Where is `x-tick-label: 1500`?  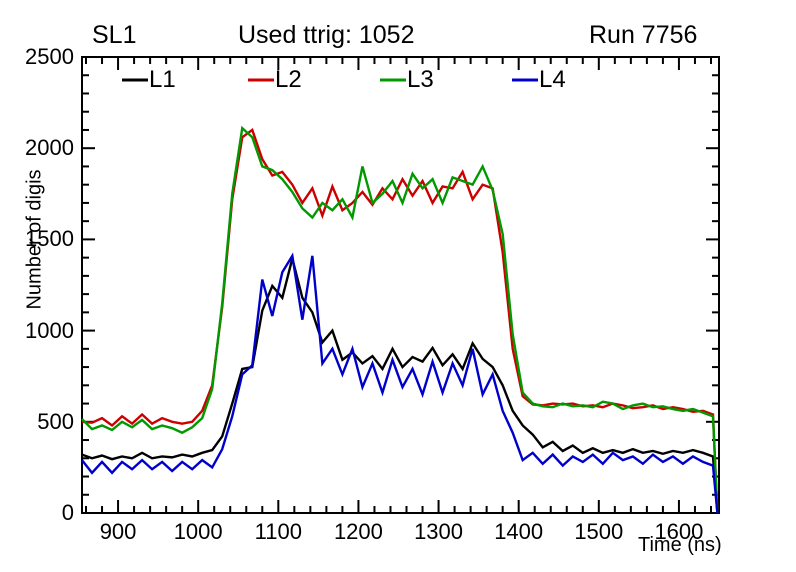 x-tick-label: 1500 is located at coordinates (599, 531).